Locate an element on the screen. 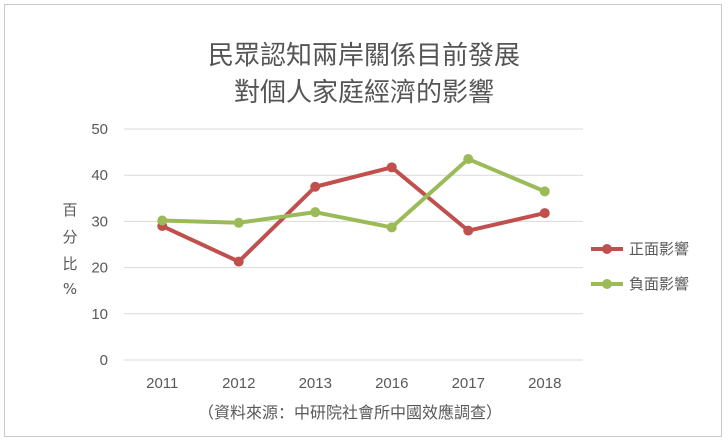 This screenshot has height=443, width=728. data-point-0-2012 is located at coordinates (238, 261).